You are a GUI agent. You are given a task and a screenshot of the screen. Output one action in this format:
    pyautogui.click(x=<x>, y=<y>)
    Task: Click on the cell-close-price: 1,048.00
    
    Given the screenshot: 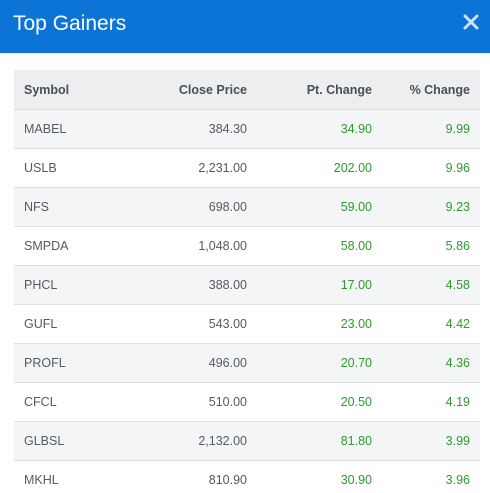 What is the action you would take?
    pyautogui.click(x=195, y=246)
    